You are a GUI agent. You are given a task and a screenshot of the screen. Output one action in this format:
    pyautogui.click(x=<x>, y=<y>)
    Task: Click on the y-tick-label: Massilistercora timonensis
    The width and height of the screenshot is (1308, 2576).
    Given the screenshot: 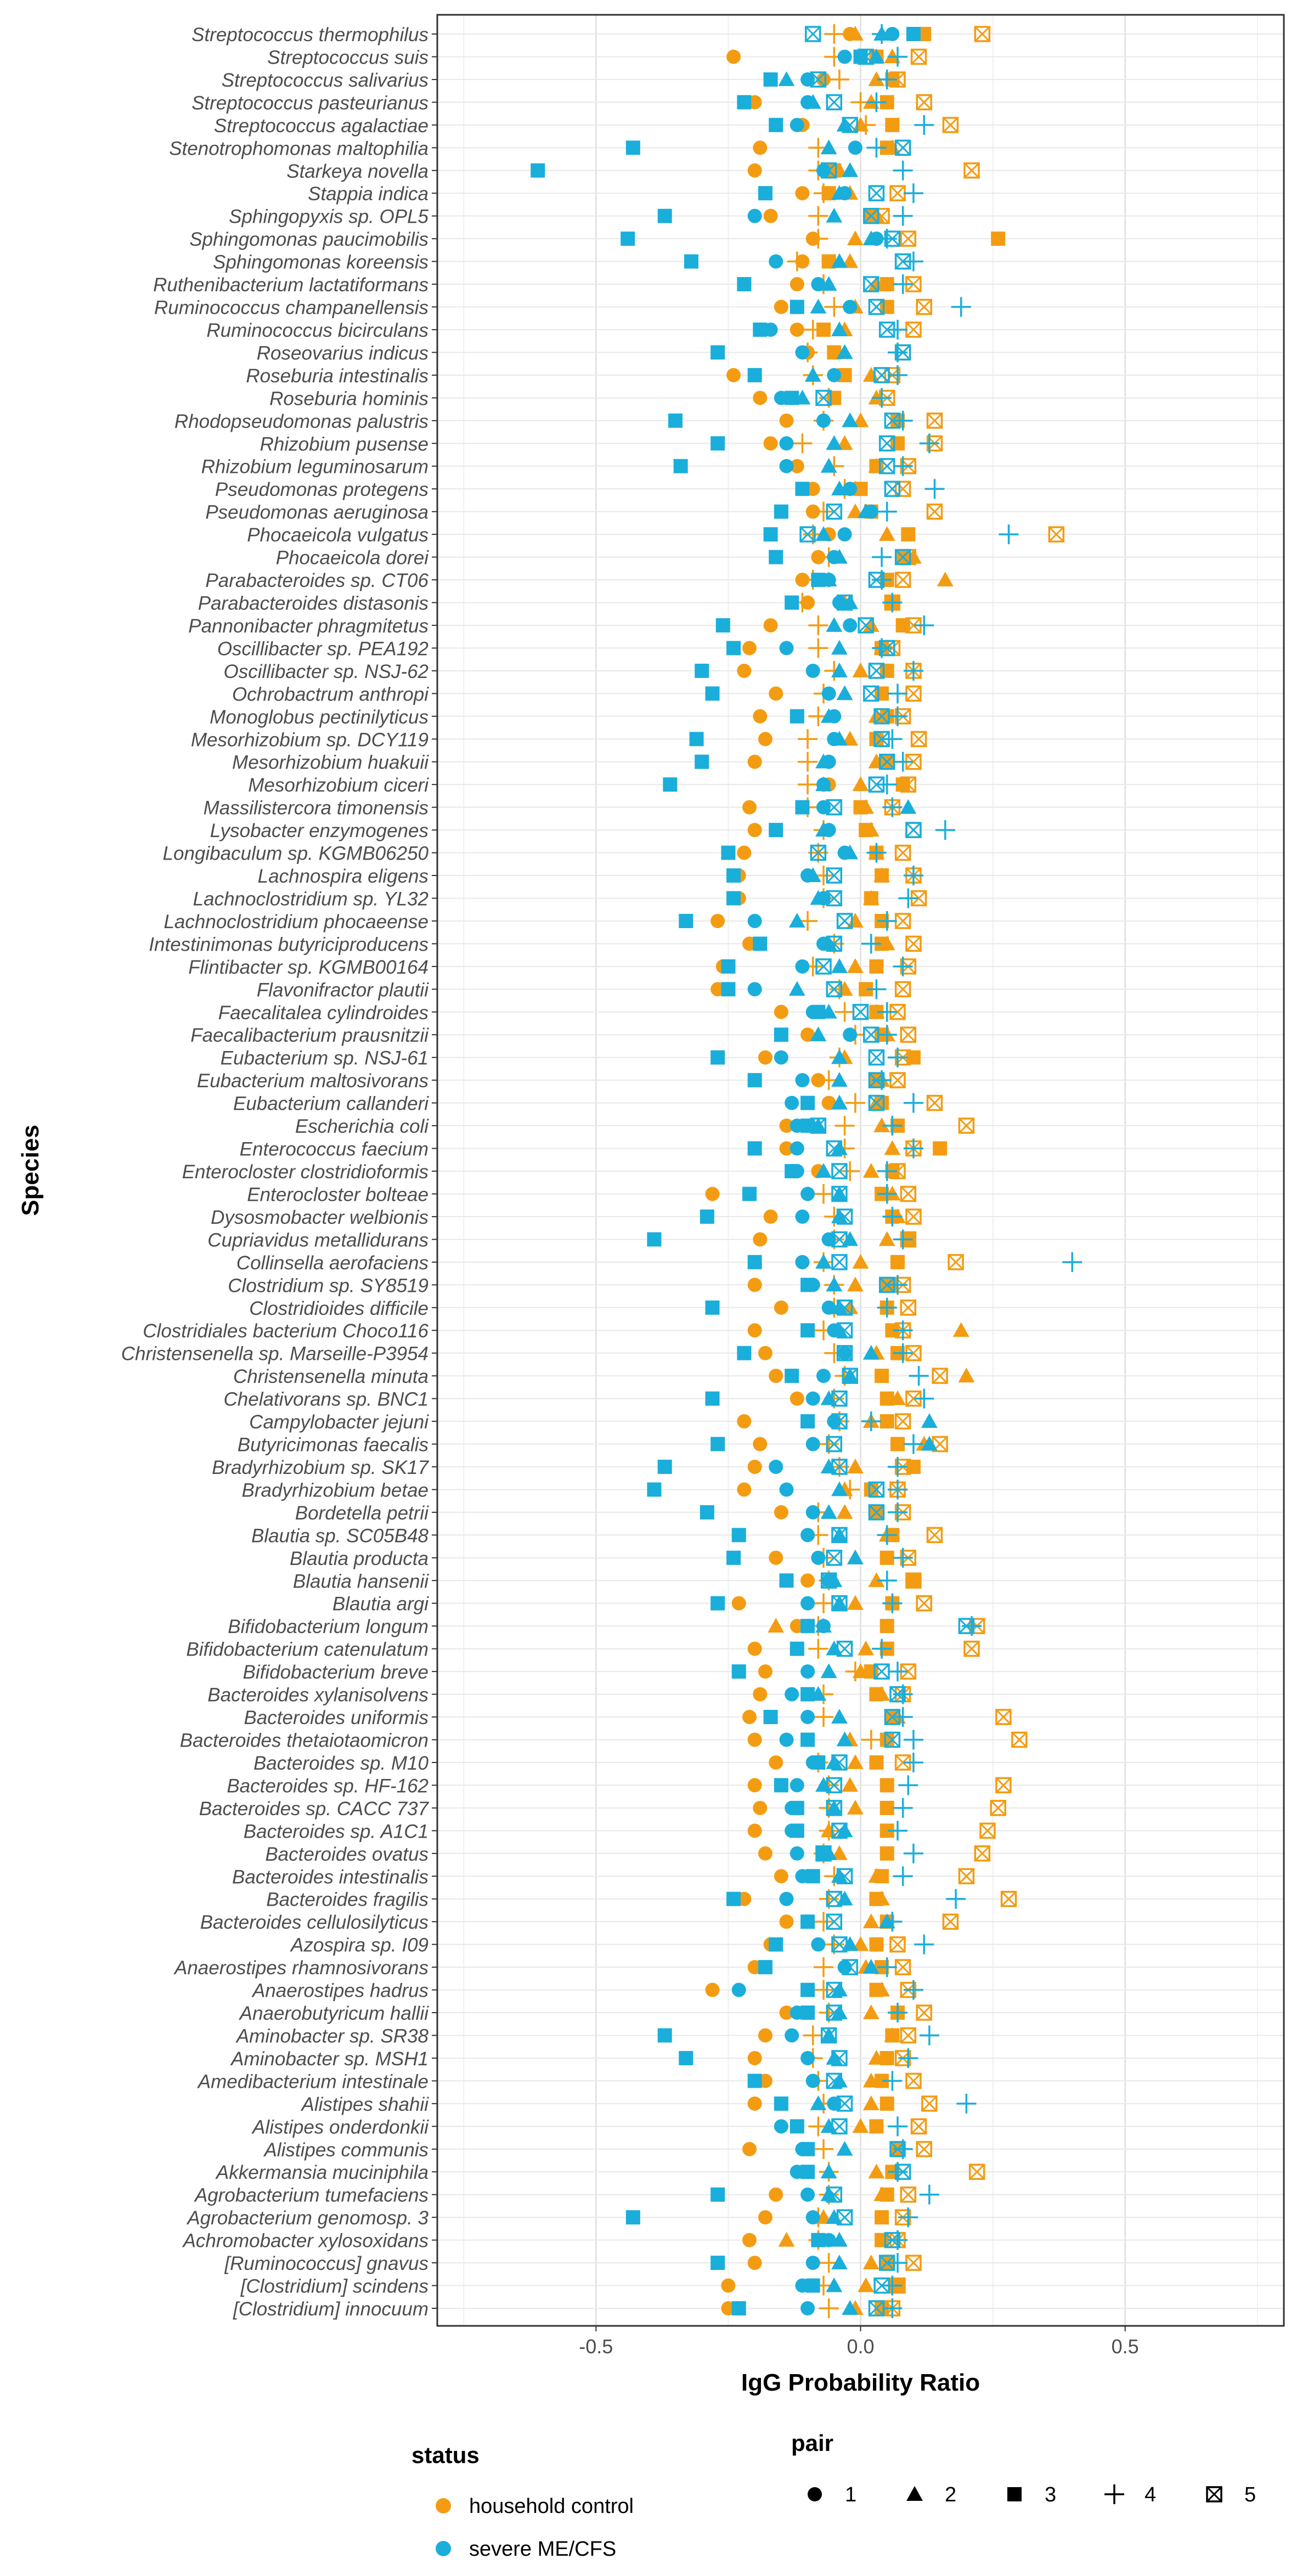 What is the action you would take?
    pyautogui.click(x=316, y=808)
    